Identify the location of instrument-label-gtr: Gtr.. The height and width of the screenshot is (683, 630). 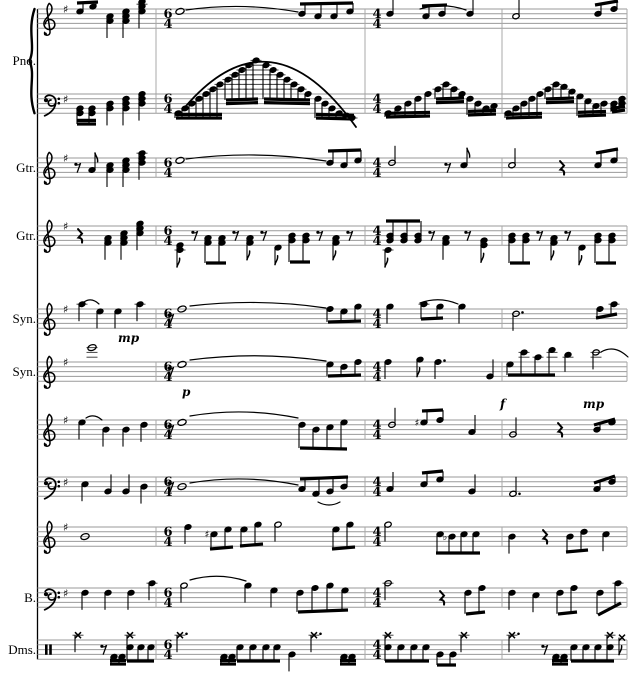
(26, 235).